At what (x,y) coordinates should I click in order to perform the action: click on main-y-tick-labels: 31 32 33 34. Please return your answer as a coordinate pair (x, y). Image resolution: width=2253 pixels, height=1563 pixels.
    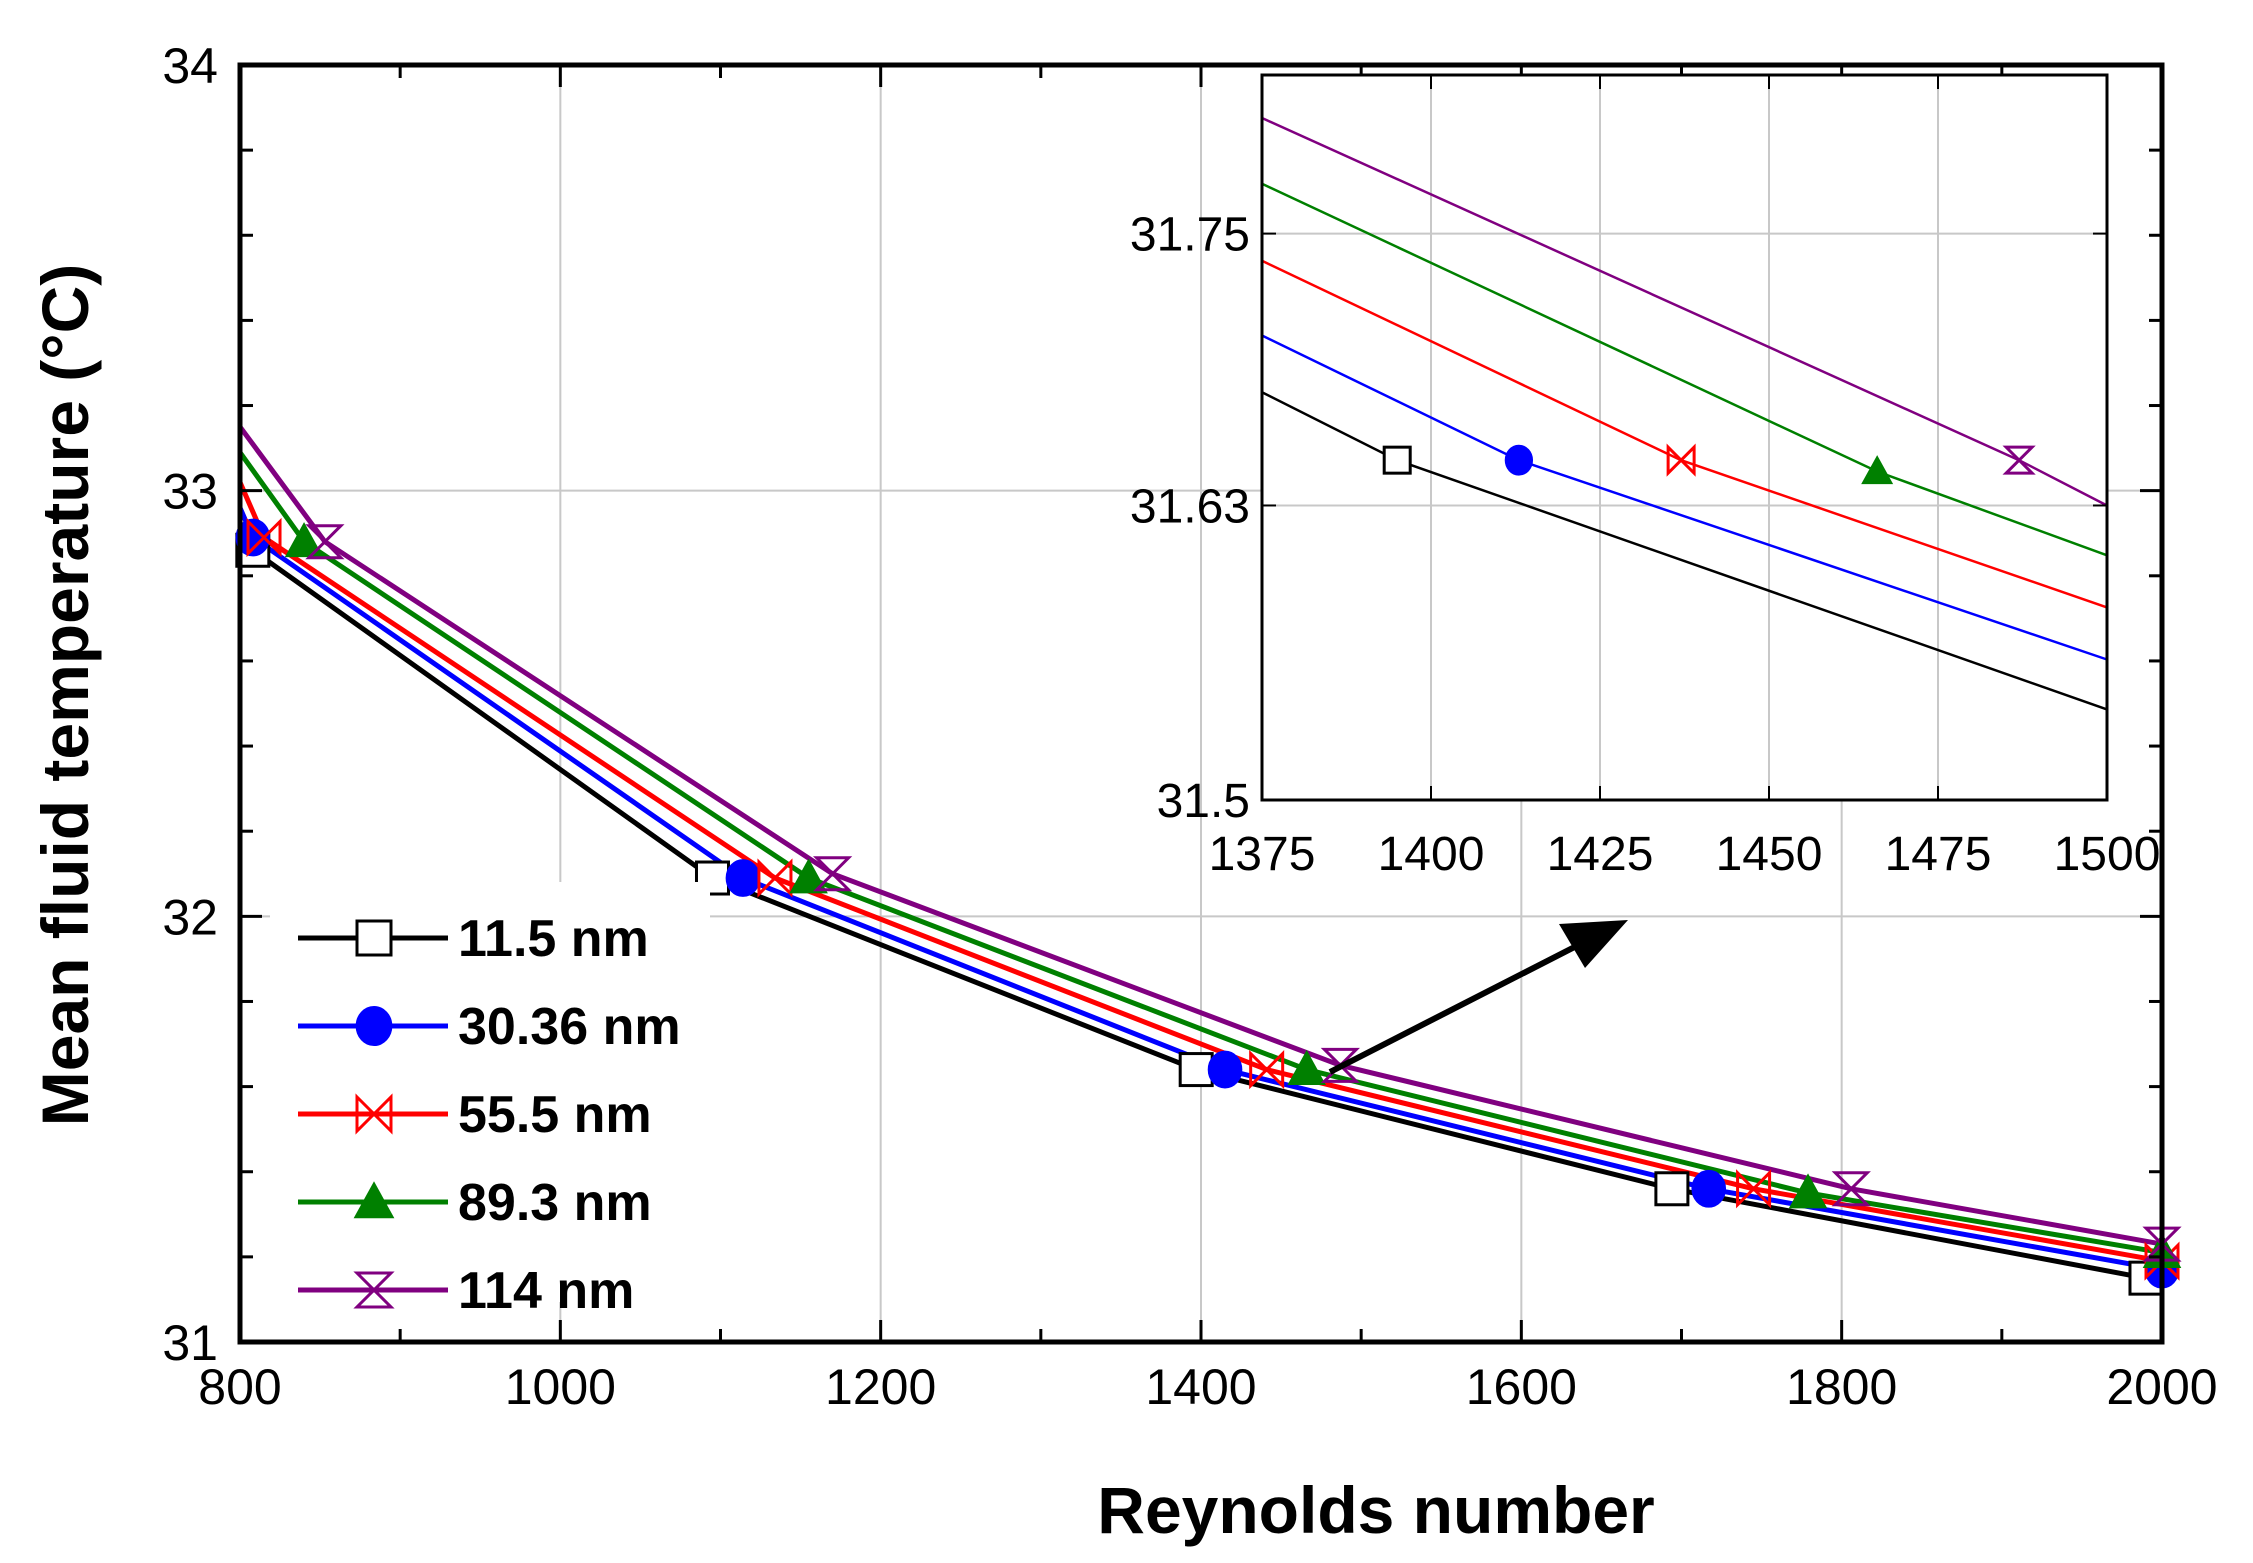
    Looking at the image, I should click on (190, 704).